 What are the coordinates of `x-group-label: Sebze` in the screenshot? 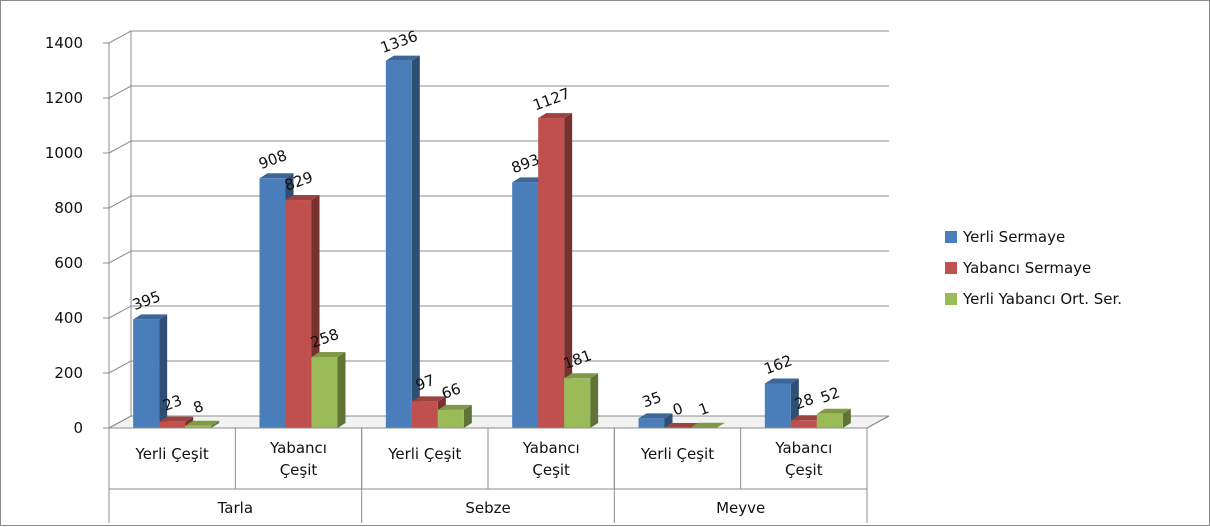 It's located at (487, 508).